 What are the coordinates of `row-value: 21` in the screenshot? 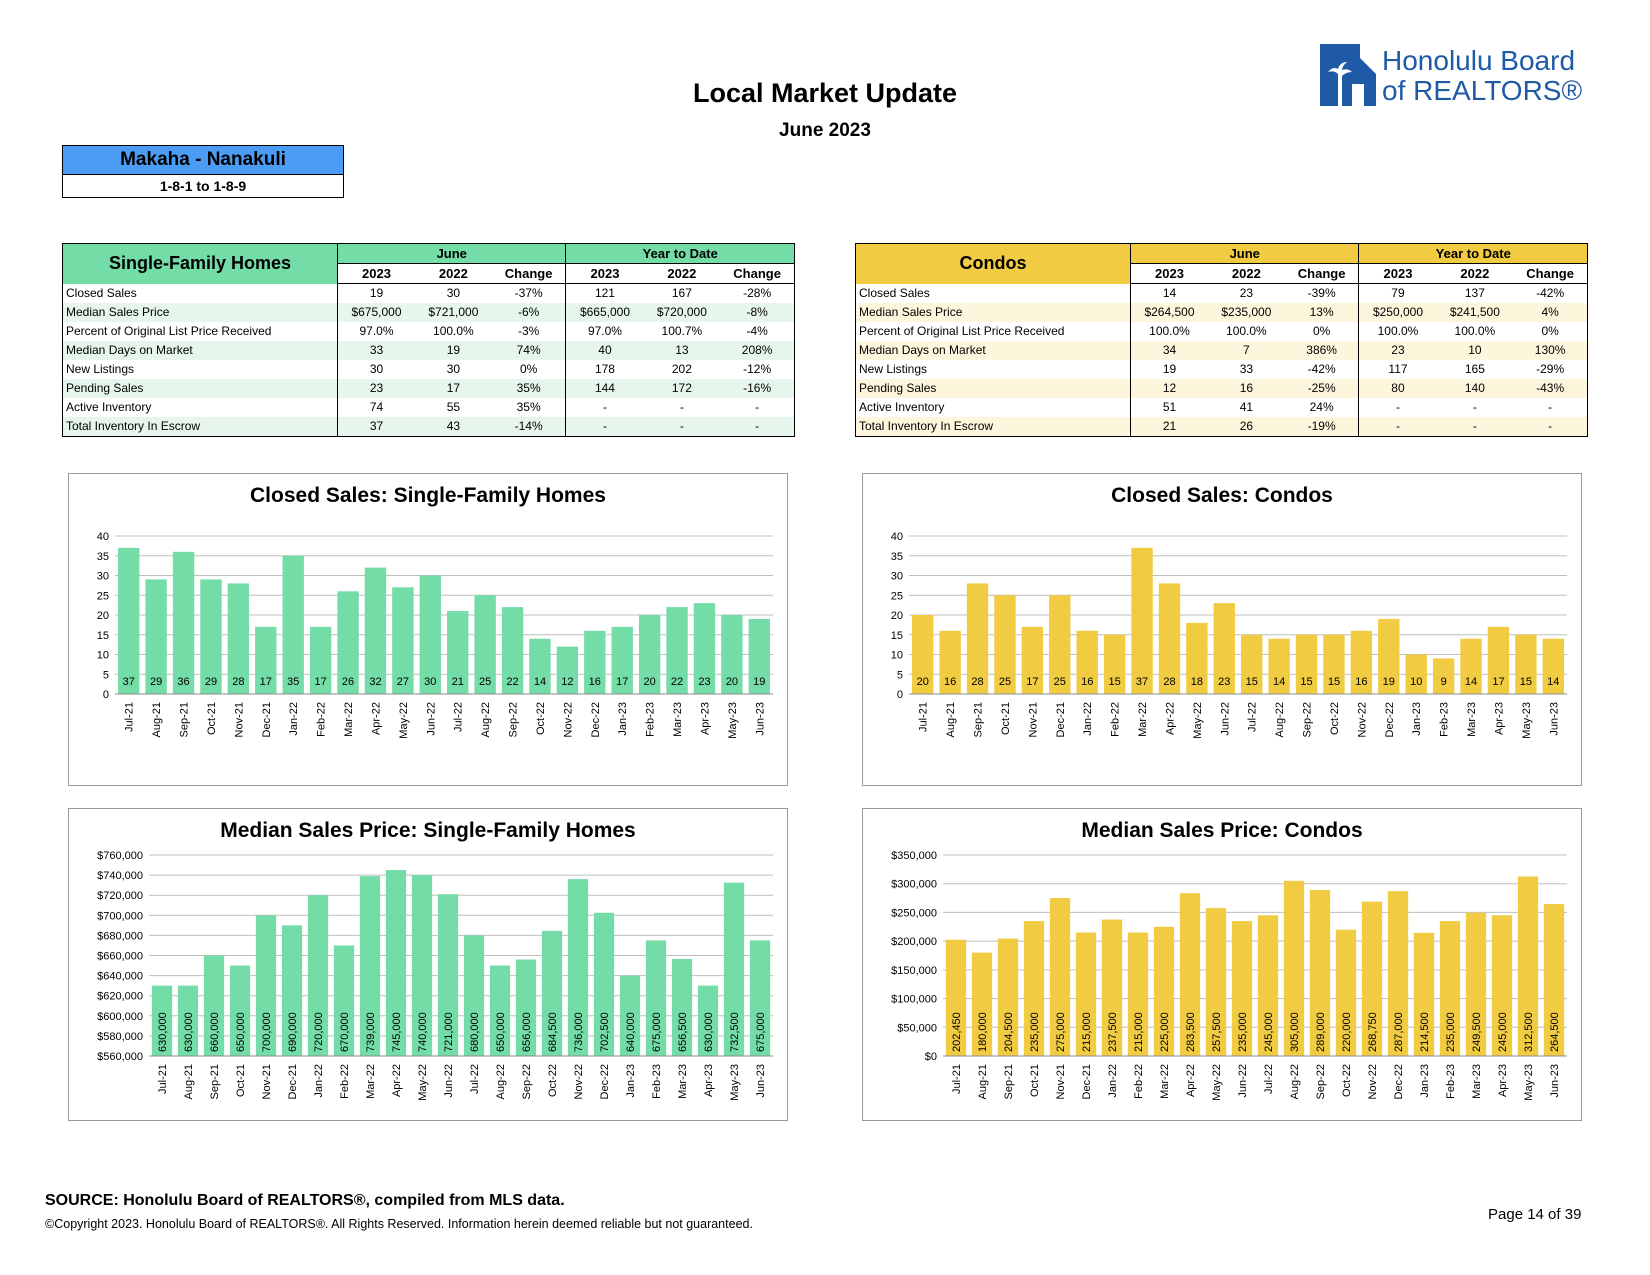 It's located at (1169, 427).